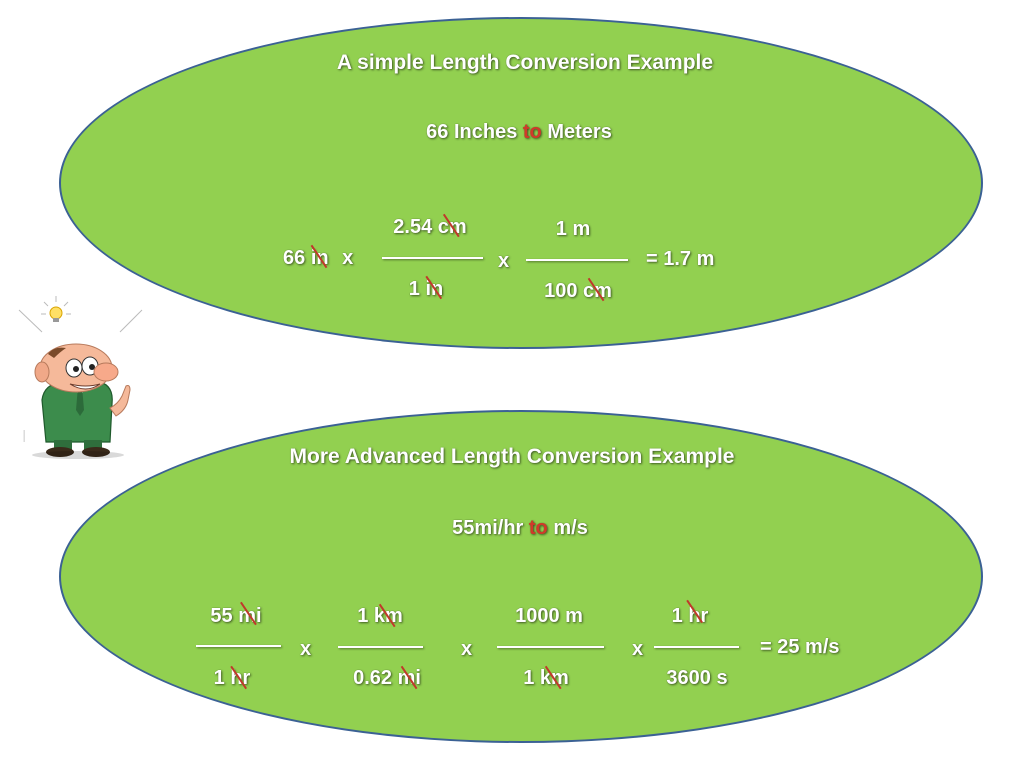 The width and height of the screenshot is (1024, 768). I want to click on bottom-f2-numerator: 1 km, so click(380, 615).